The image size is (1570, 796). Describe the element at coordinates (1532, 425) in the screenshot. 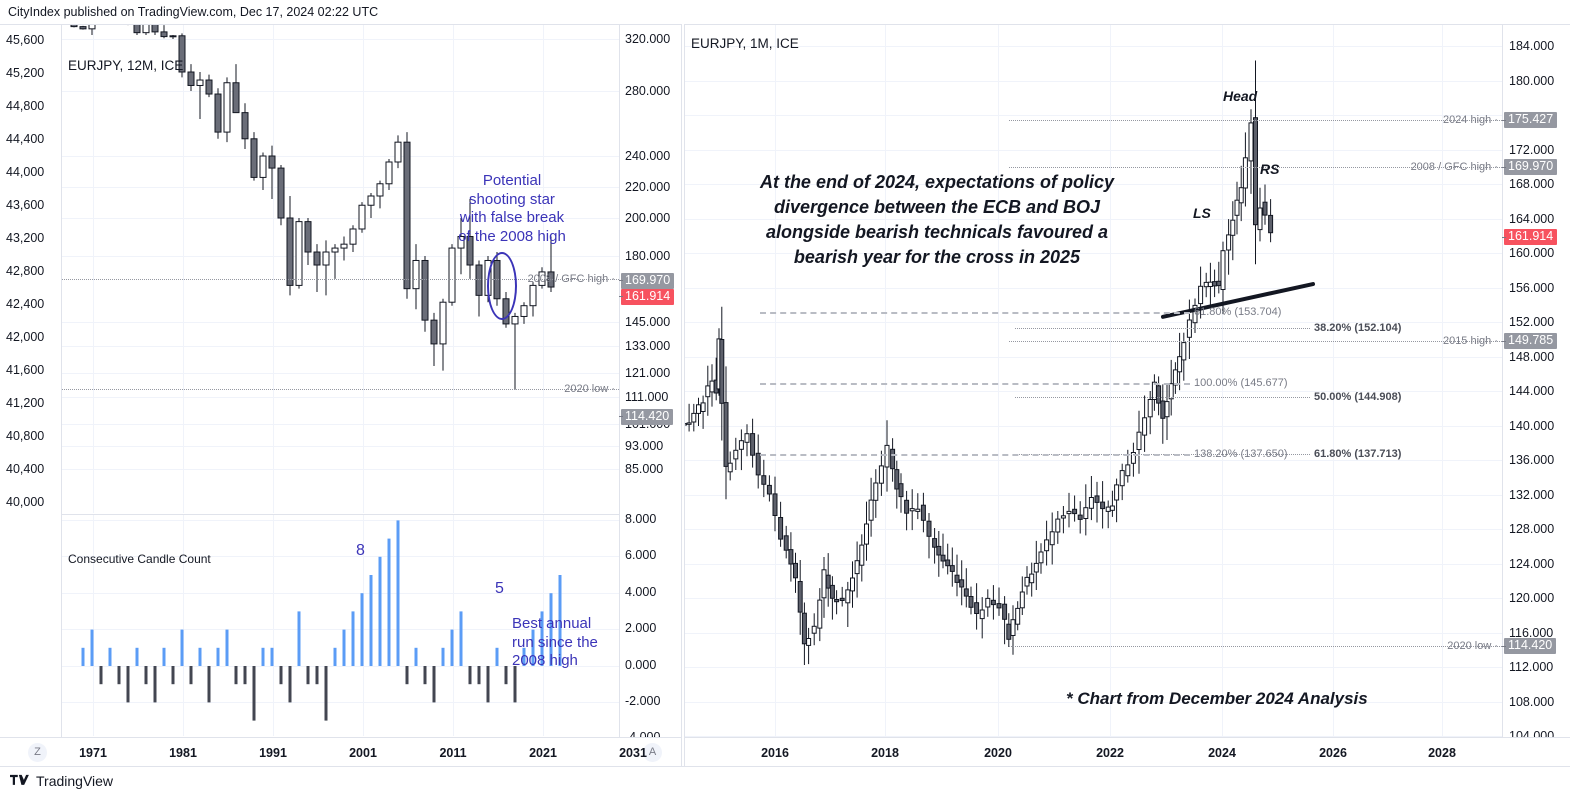

I see `price-axis-tick: 140.000` at that location.